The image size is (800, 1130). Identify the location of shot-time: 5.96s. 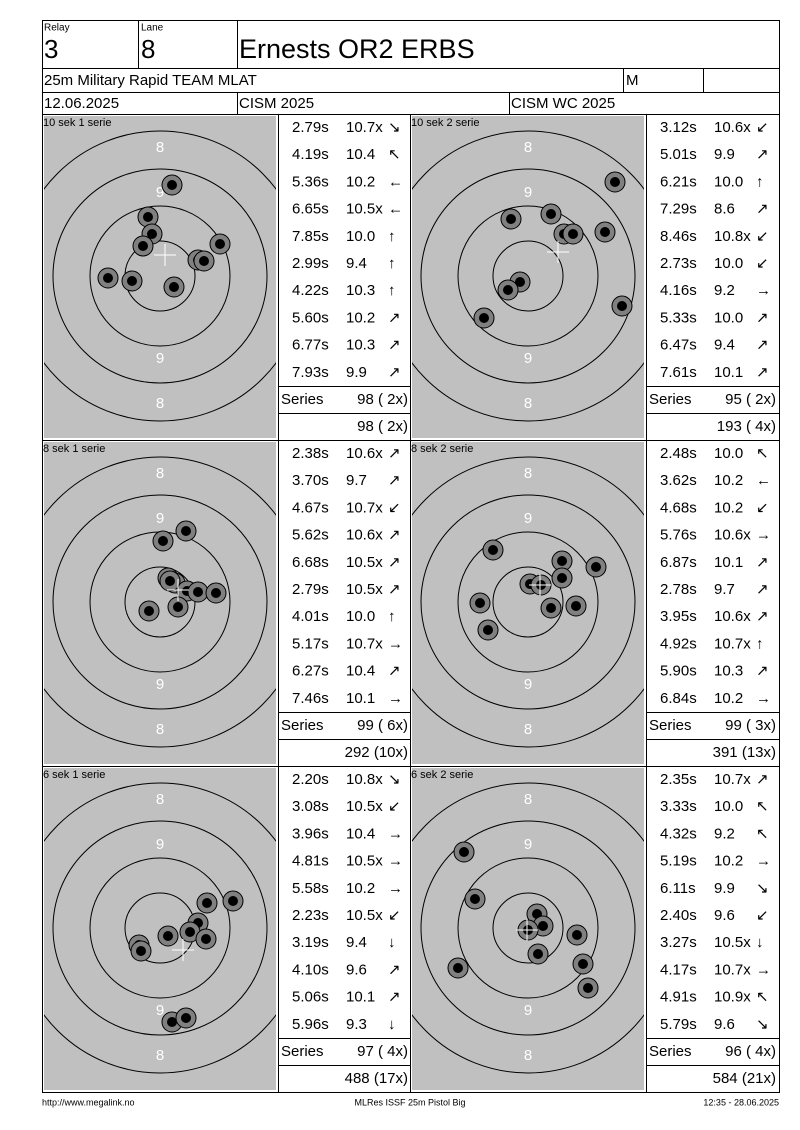
(310, 1024).